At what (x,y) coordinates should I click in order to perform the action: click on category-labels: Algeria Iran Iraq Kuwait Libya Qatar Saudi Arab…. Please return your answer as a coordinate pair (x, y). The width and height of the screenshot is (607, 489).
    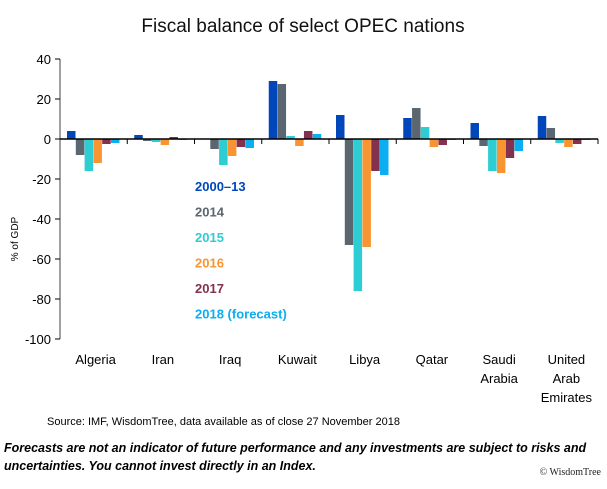
    Looking at the image, I should click on (333, 378).